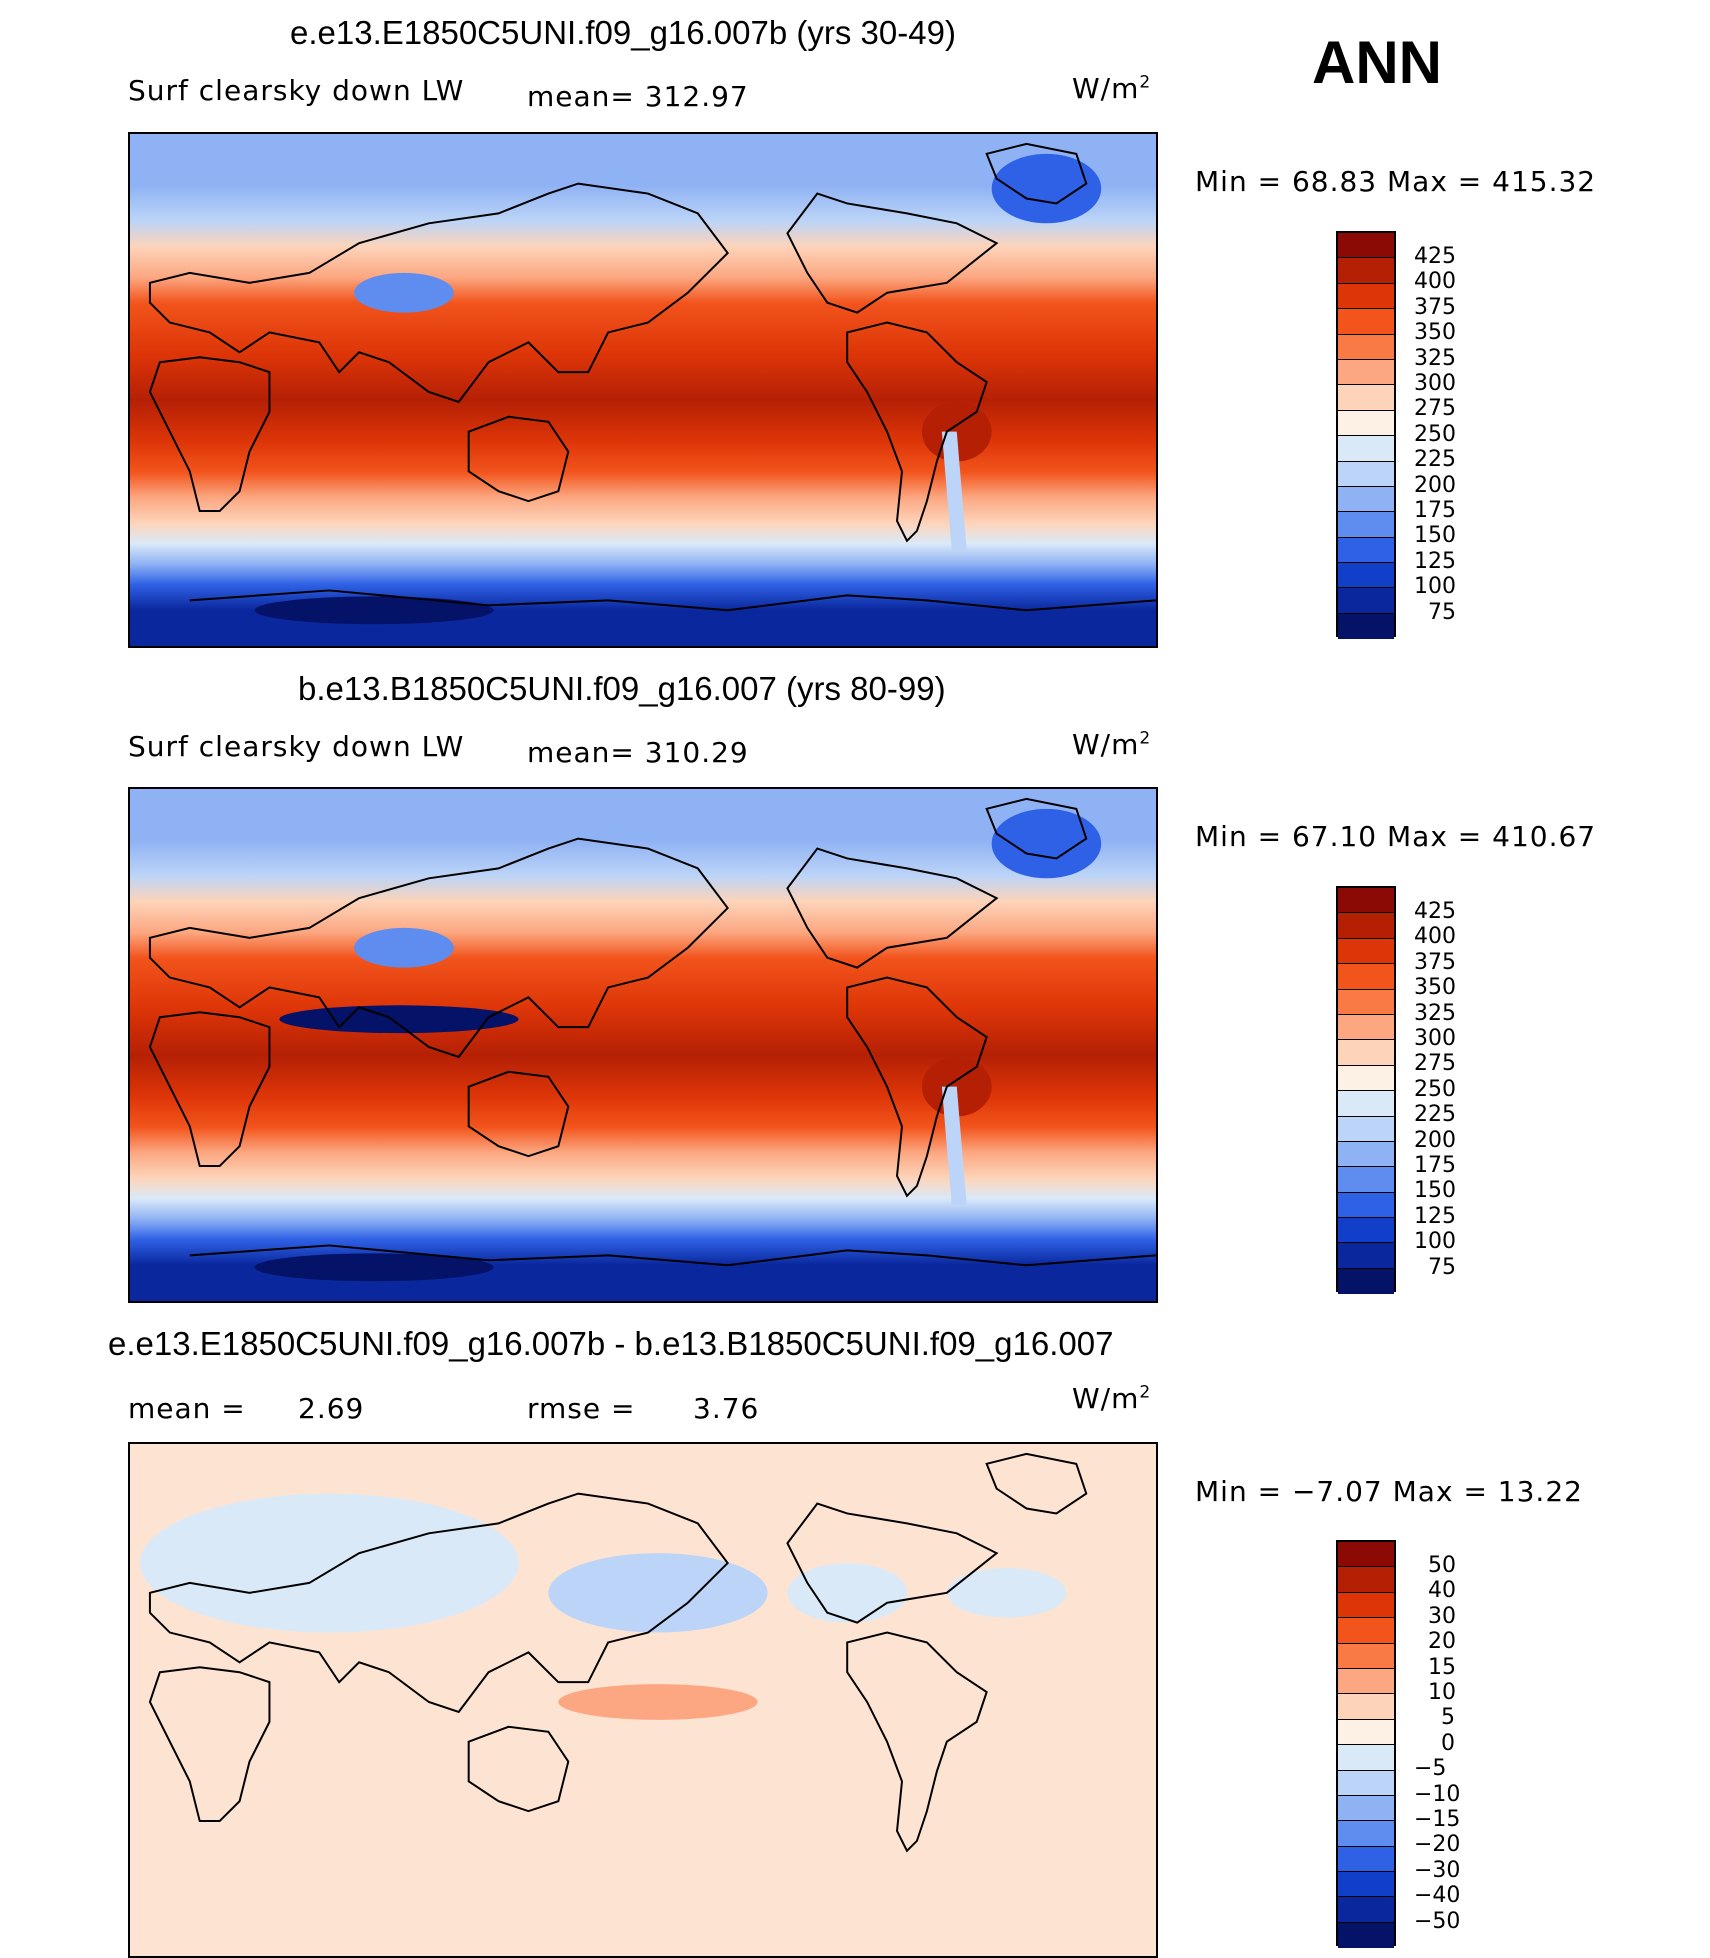 Image resolution: width=1710 pixels, height=1958 pixels. I want to click on panel3-mean-value: 2.69, so click(331, 1408).